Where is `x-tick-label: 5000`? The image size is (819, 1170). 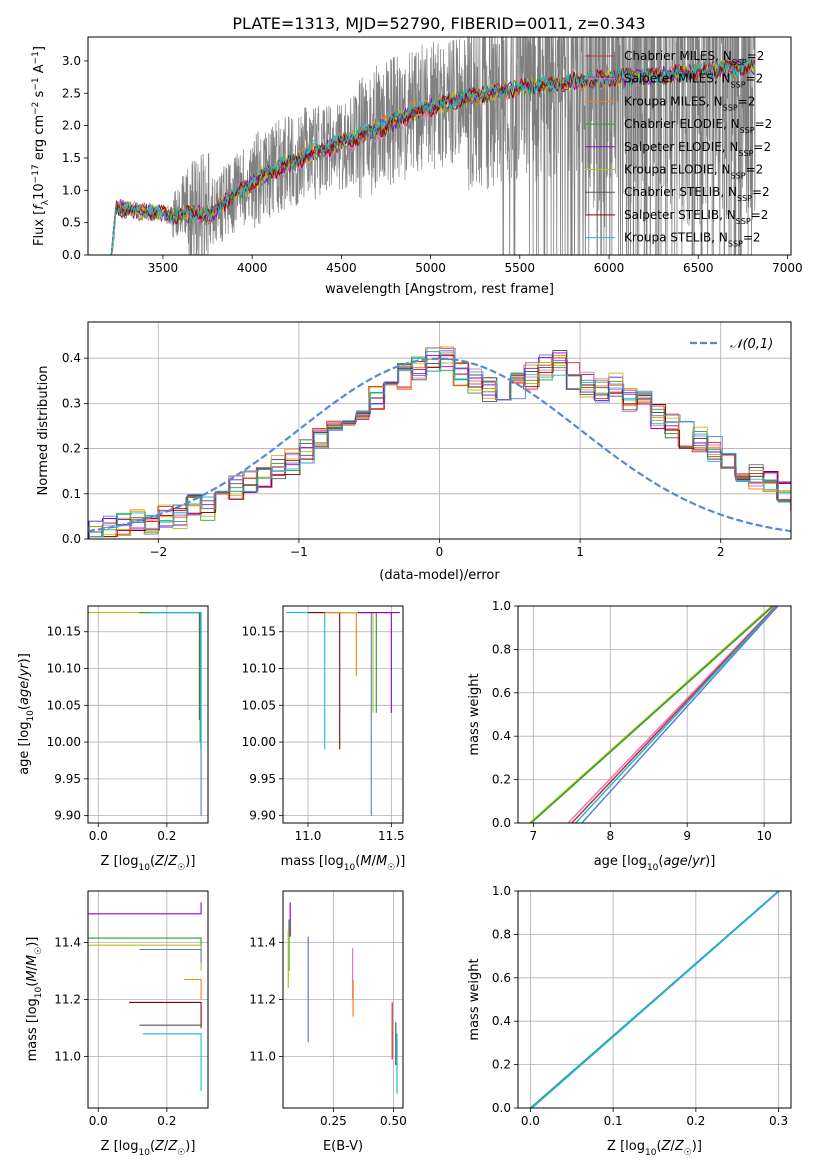 x-tick-label: 5000 is located at coordinates (430, 268).